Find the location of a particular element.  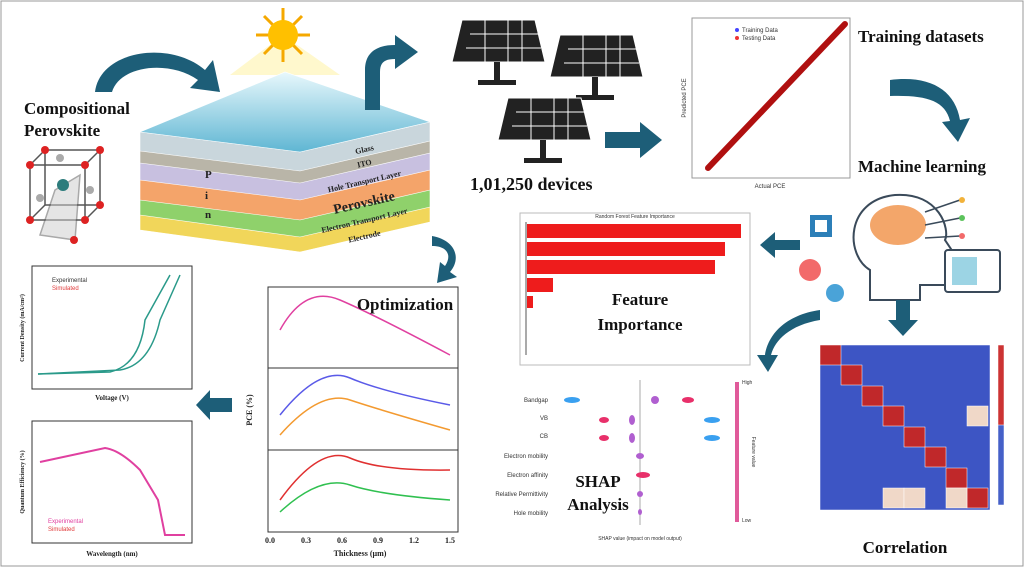

jv-plot is located at coordinates (112, 327).